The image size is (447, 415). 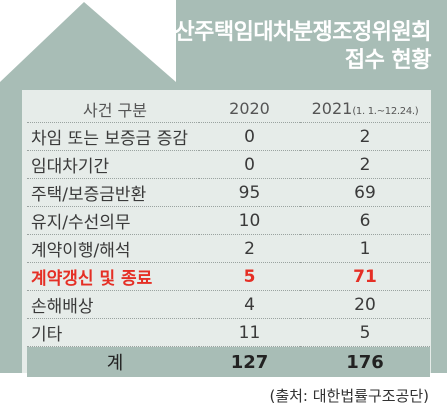 I want to click on row-value-2021: 71, so click(x=365, y=276).